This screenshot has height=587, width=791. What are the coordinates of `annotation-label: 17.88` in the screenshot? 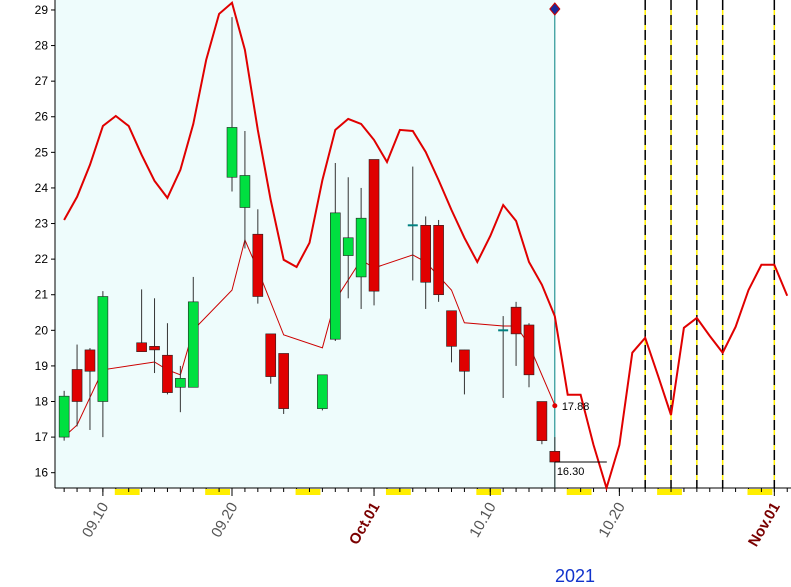 It's located at (576, 407).